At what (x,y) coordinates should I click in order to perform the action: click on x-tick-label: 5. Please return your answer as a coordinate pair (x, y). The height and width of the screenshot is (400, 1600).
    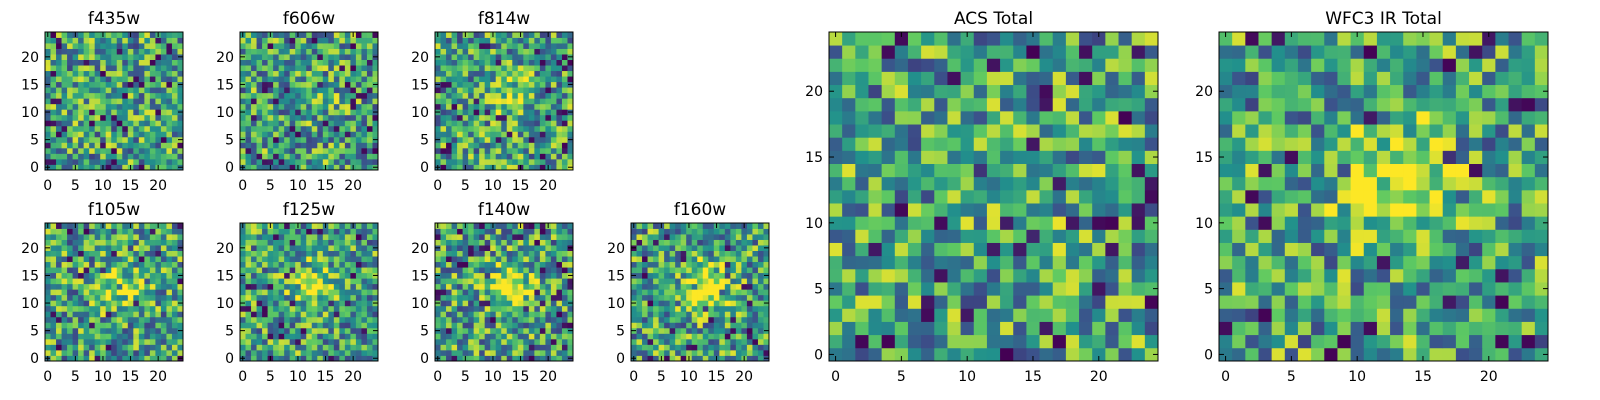
    Looking at the image, I should click on (75, 377).